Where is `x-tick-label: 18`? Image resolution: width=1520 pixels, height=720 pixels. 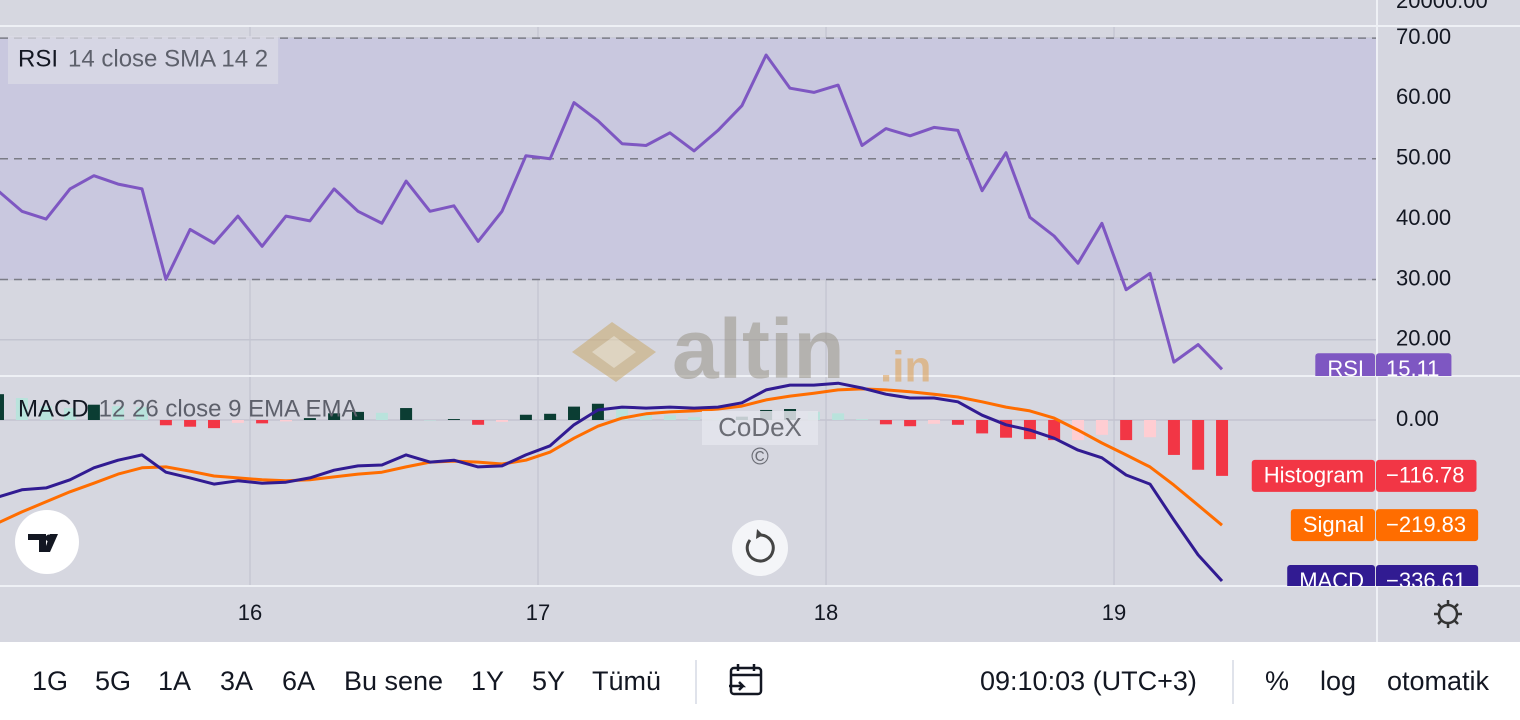
x-tick-label: 18 is located at coordinates (826, 612).